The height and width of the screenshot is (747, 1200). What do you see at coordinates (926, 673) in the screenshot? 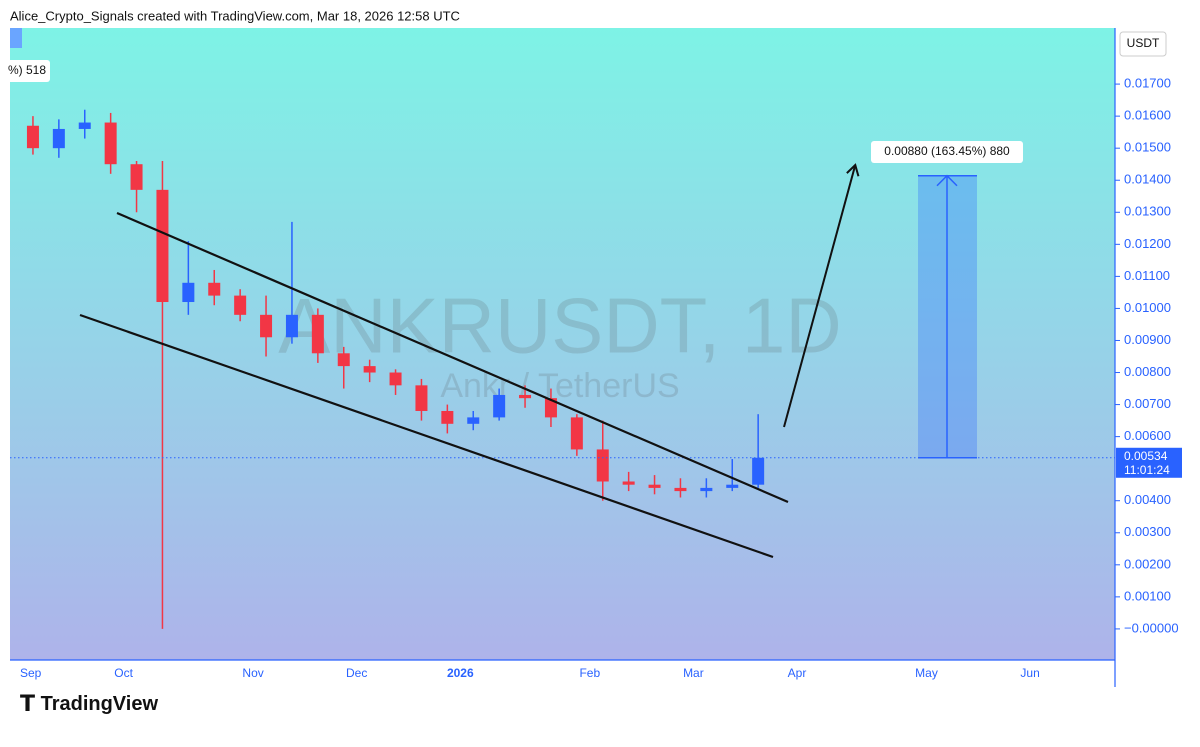
I see `x-tick-label: May` at bounding box center [926, 673].